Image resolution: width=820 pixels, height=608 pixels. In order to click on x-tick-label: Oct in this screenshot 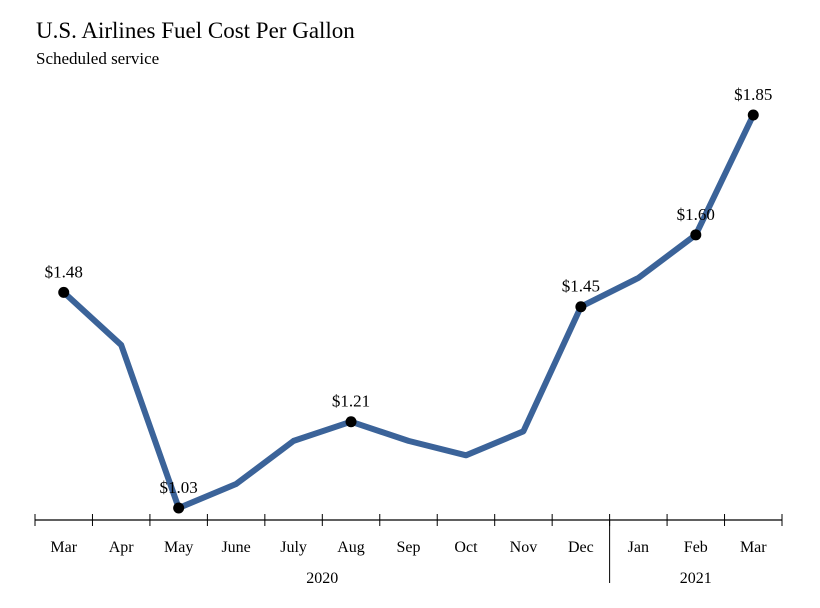, I will do `click(466, 547)`.